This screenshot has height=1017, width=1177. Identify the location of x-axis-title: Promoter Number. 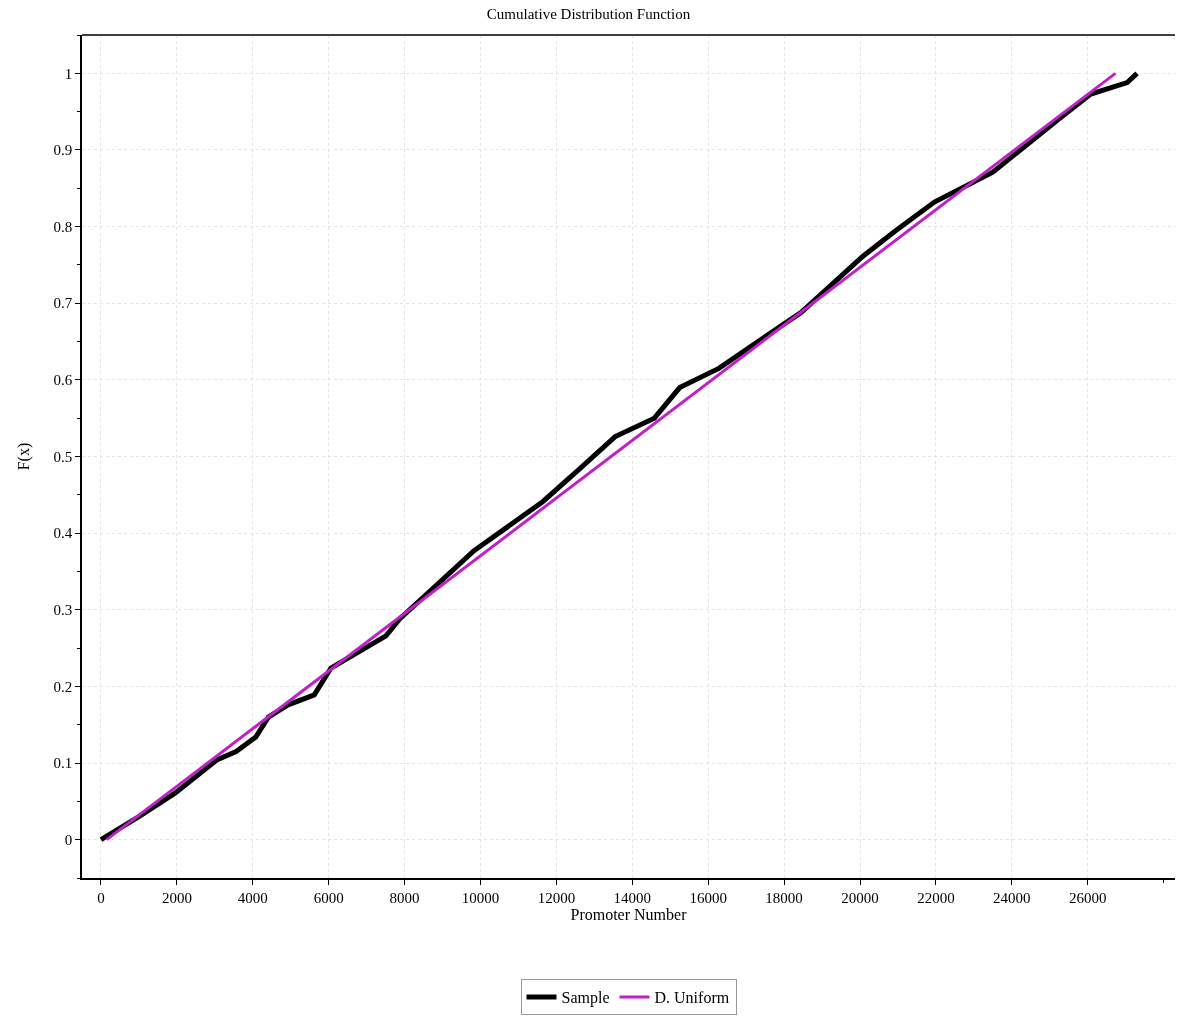
(629, 914).